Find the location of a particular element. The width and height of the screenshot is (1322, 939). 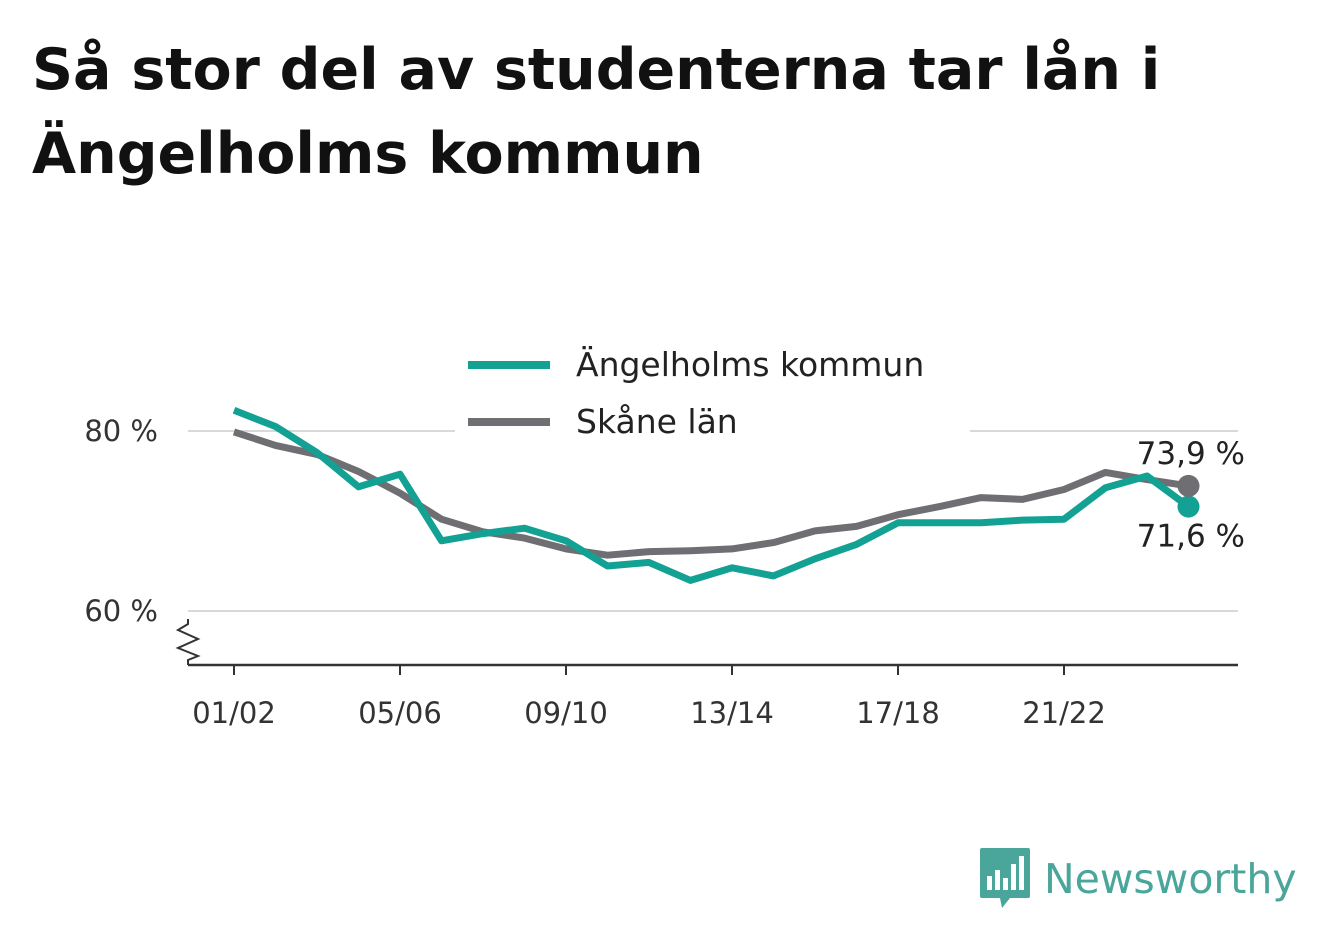

axis-break-icon is located at coordinates (188, 642).